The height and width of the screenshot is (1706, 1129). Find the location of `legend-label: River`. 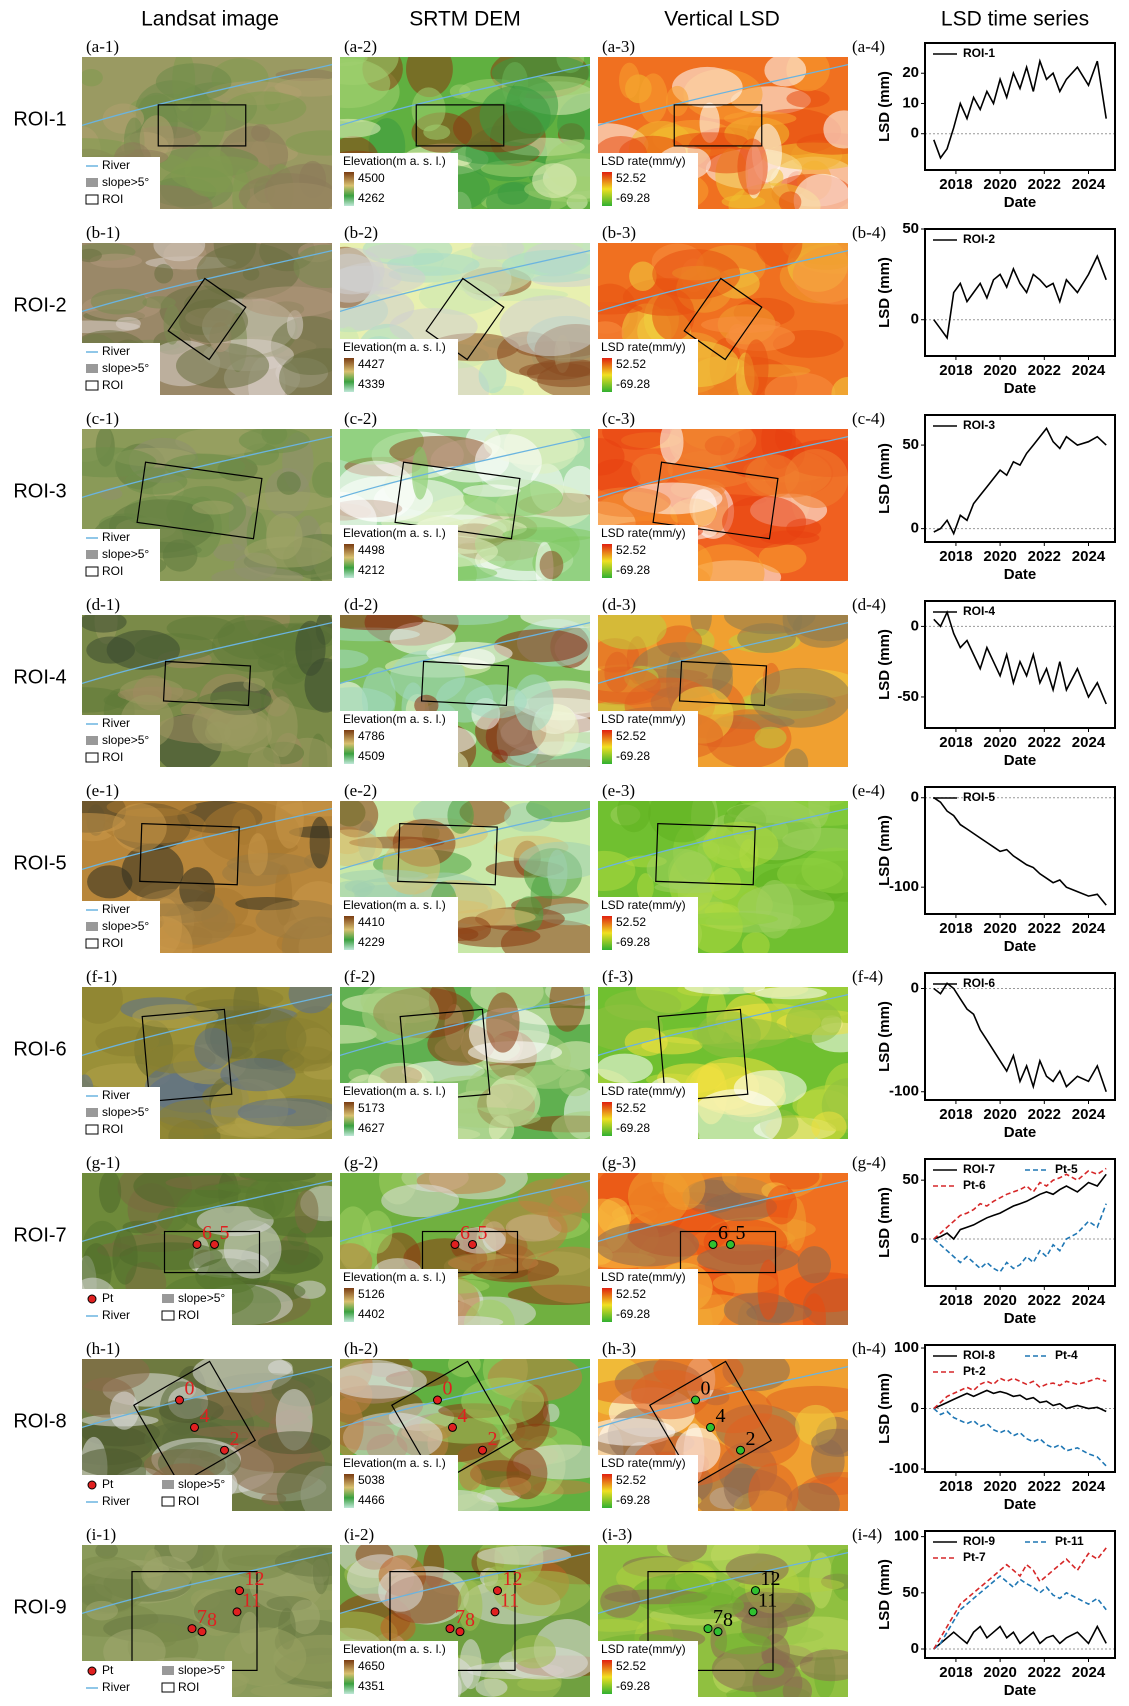

legend-label: River is located at coordinates (116, 1687).